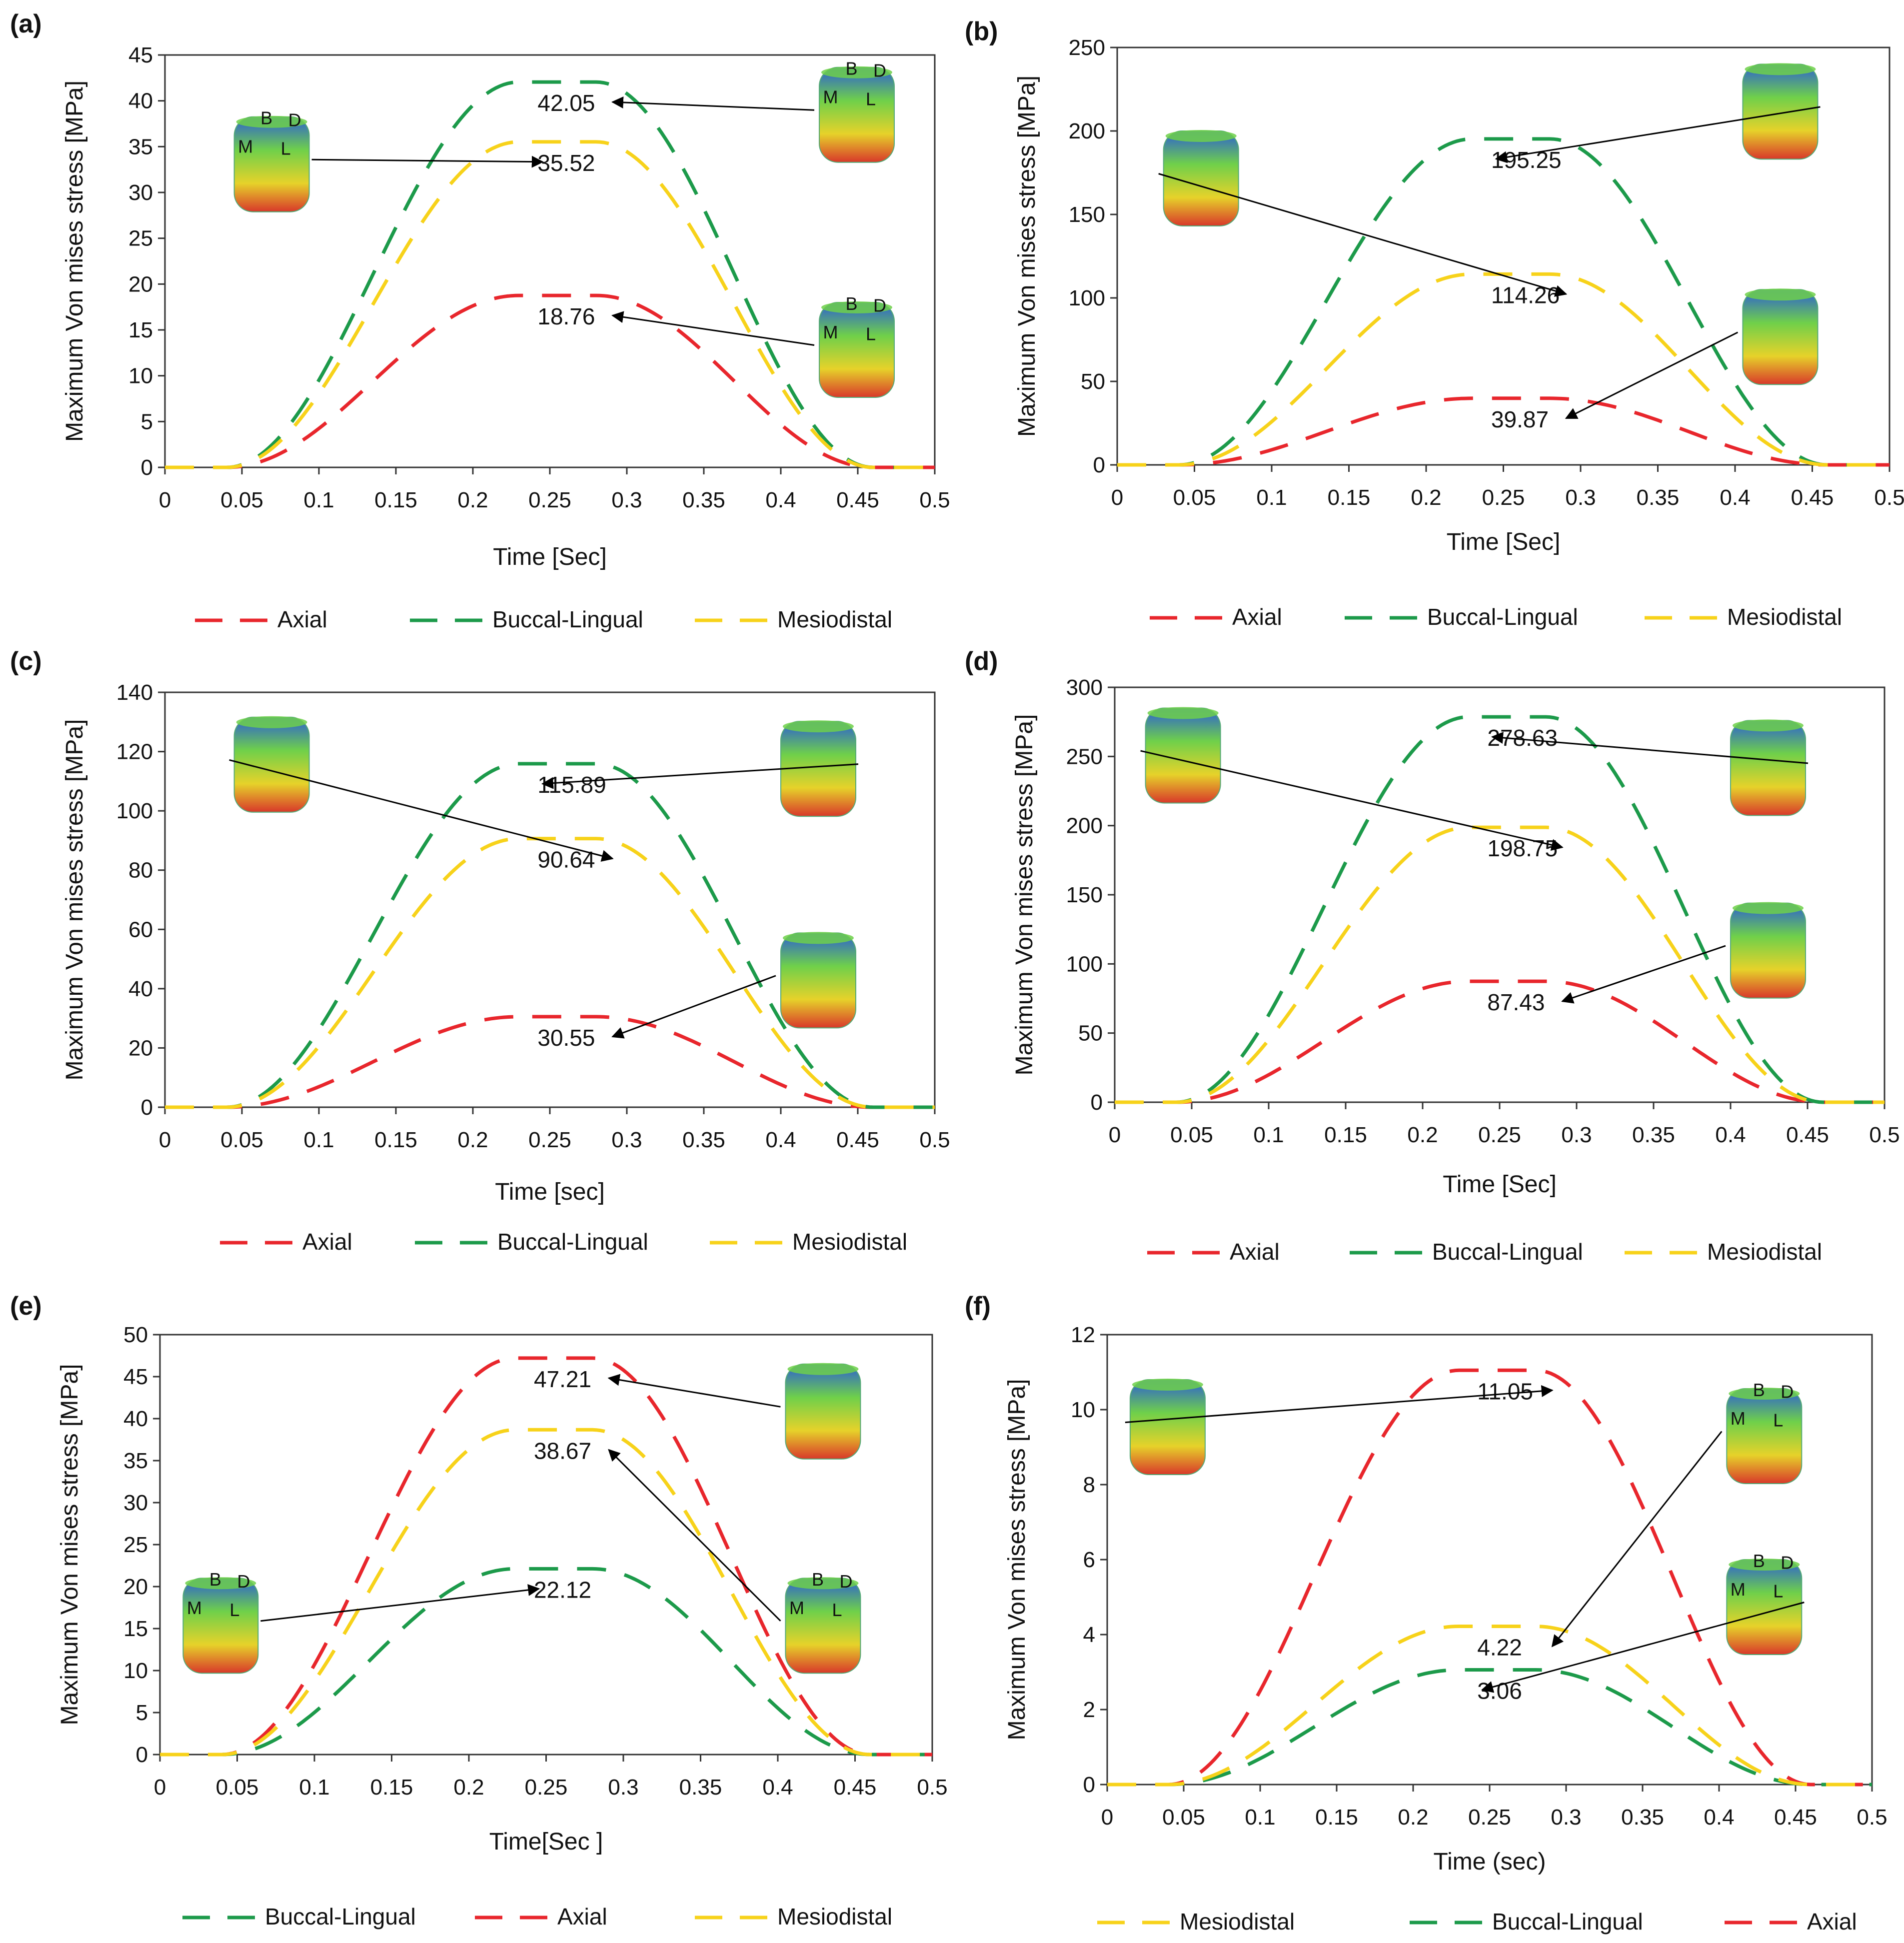 The width and height of the screenshot is (1904, 1943). I want to click on stress-model-thumbnail: B D M L, so click(857, 345).